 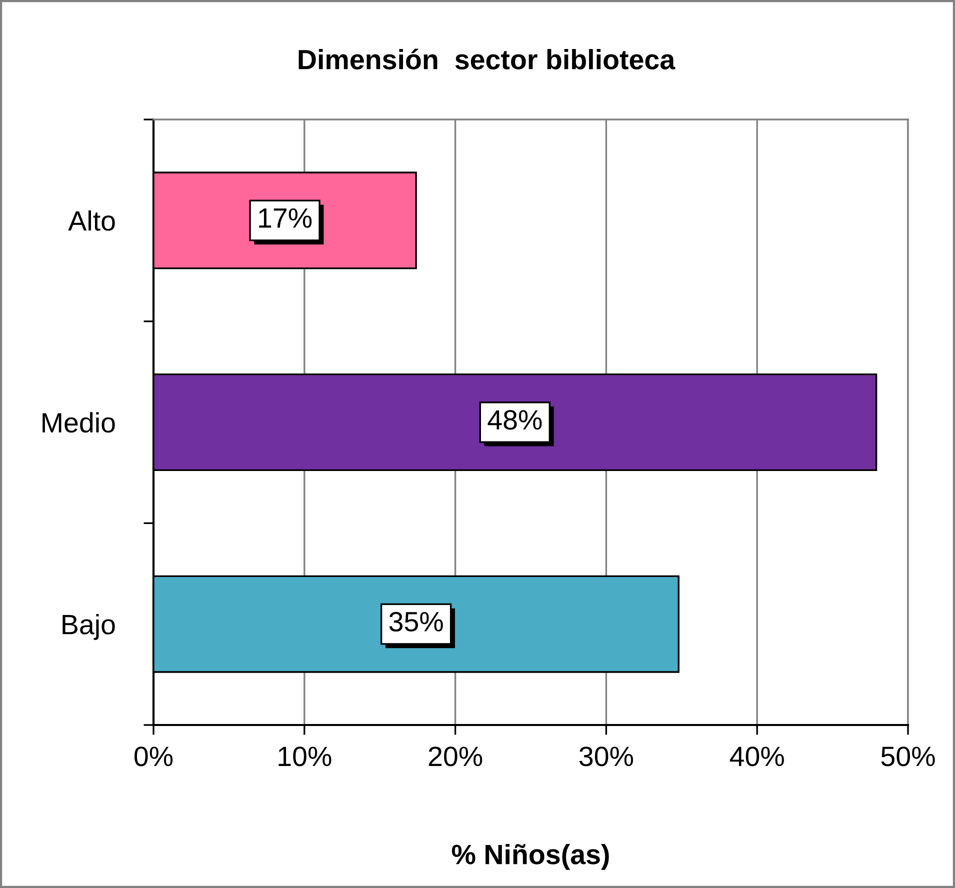 I want to click on data-label: 17%, so click(x=285, y=218).